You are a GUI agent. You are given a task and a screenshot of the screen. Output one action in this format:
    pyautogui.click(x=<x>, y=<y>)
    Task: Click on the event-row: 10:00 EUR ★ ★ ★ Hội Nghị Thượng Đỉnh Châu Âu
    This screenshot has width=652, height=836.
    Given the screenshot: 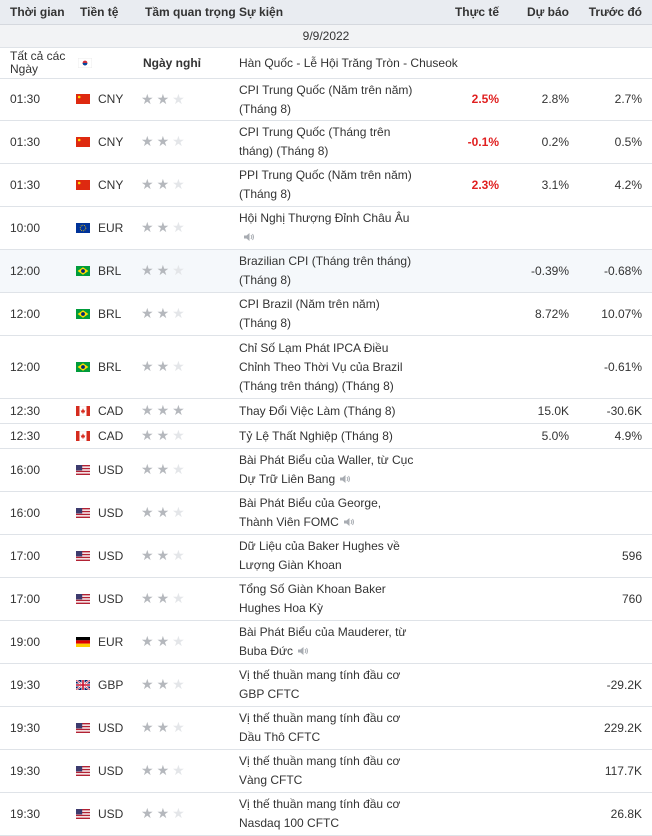 What is the action you would take?
    pyautogui.click(x=326, y=228)
    